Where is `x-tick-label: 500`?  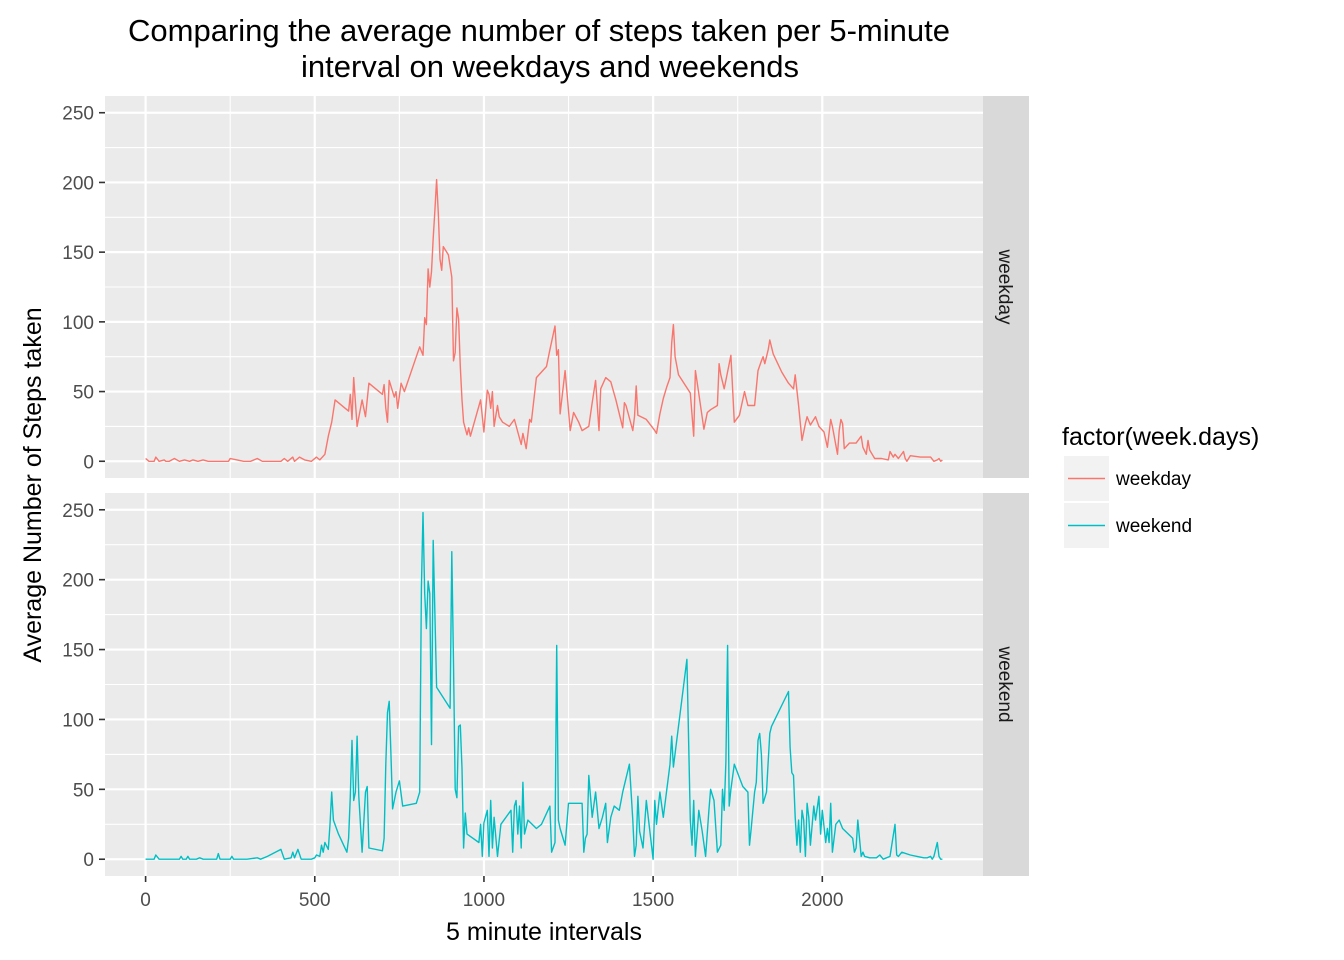
x-tick-label: 500 is located at coordinates (315, 900).